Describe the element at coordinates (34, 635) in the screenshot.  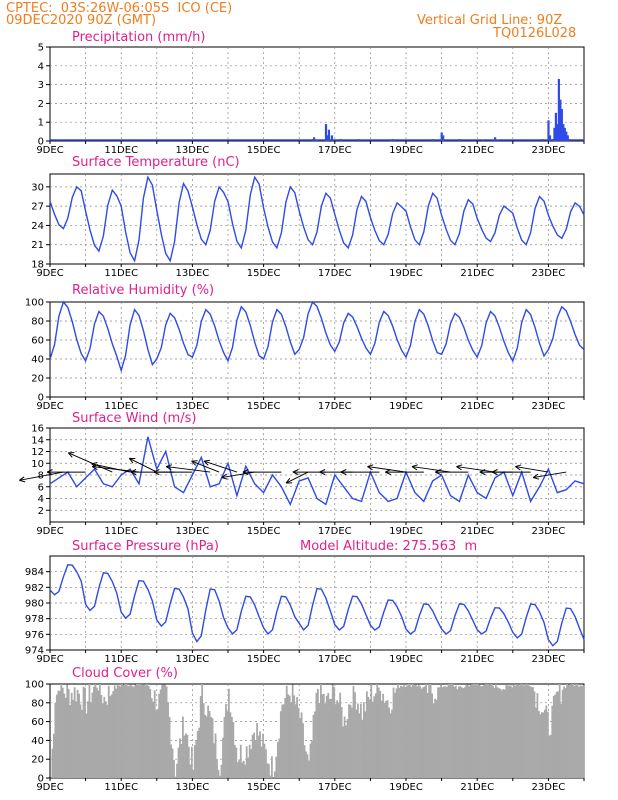
I see `pressure-ytick-label: 976` at that location.